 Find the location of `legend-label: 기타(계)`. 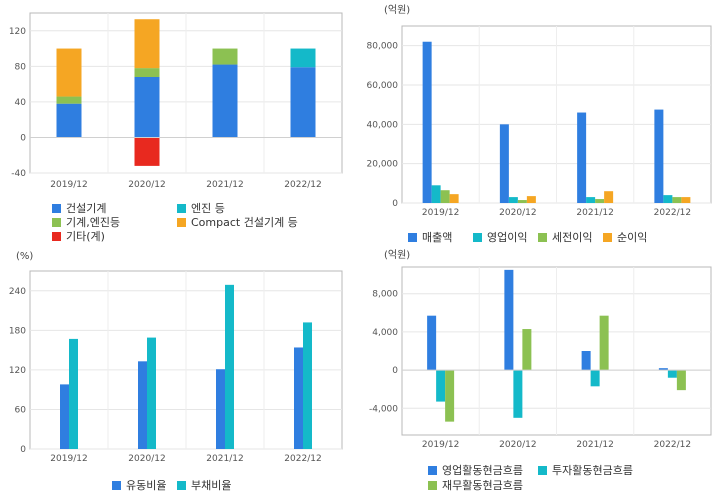

legend-label: 기타(계) is located at coordinates (85, 236).